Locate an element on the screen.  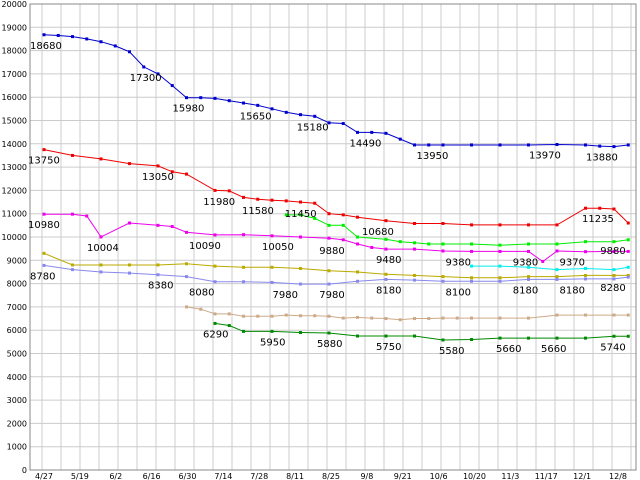
y-tick-label: 20000 is located at coordinates (14, 4).